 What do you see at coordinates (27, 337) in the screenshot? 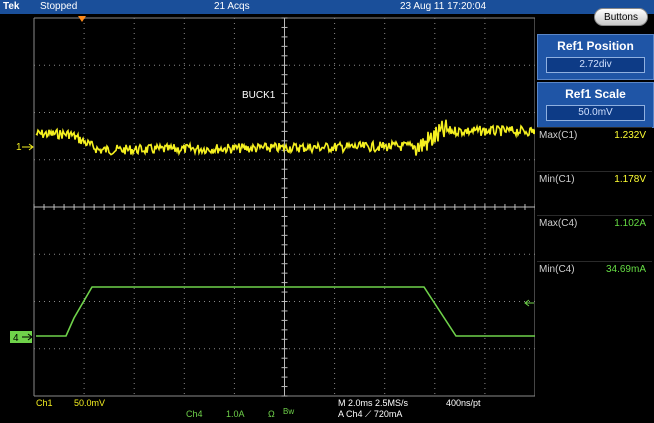
I see `ch4-arrow-icon` at bounding box center [27, 337].